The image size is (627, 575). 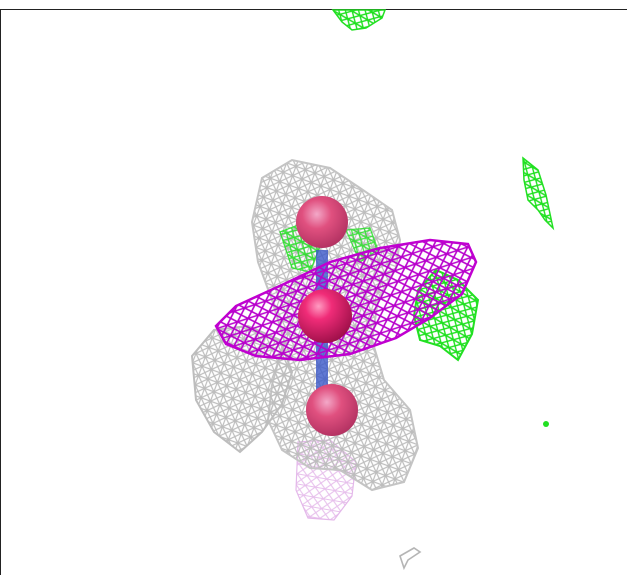 I want to click on grey-mesh-fragment-bottom, so click(x=410, y=559).